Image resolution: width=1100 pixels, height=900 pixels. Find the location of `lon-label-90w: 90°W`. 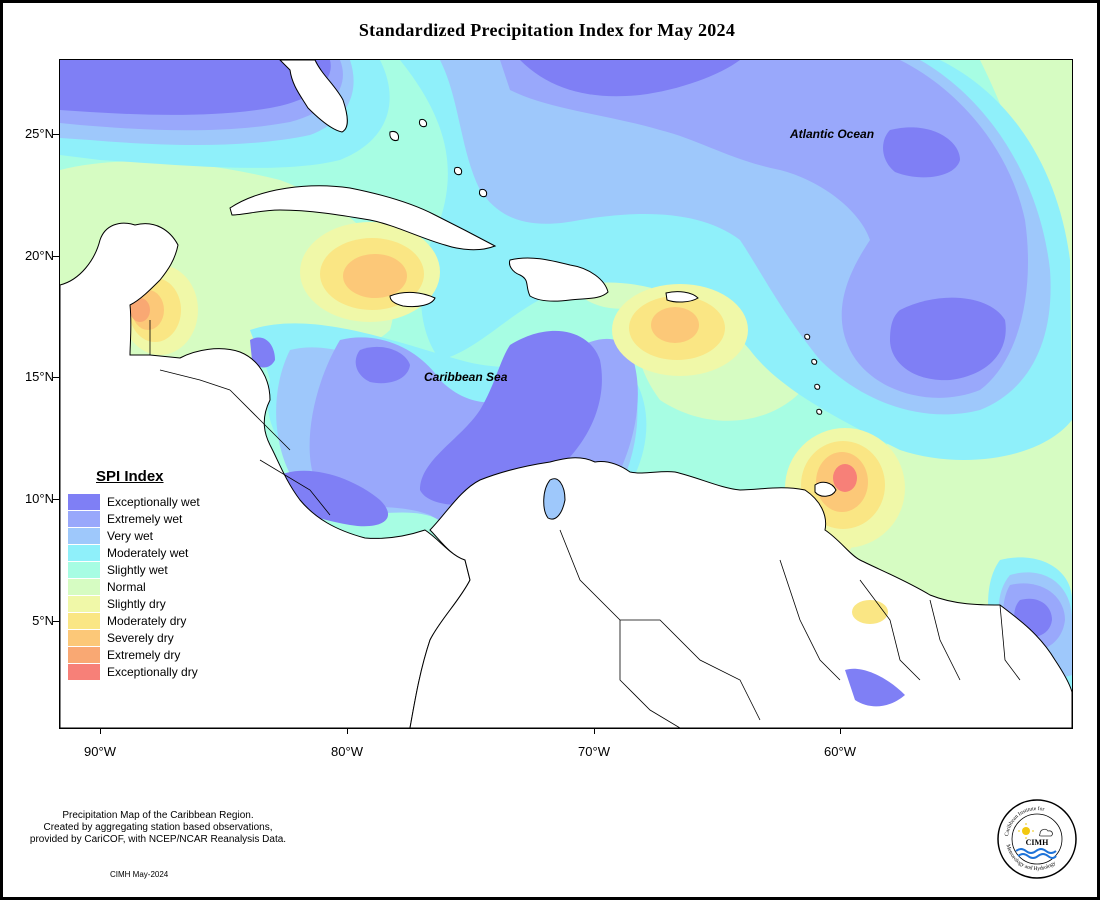

lon-label-90w: 90°W is located at coordinates (100, 751).